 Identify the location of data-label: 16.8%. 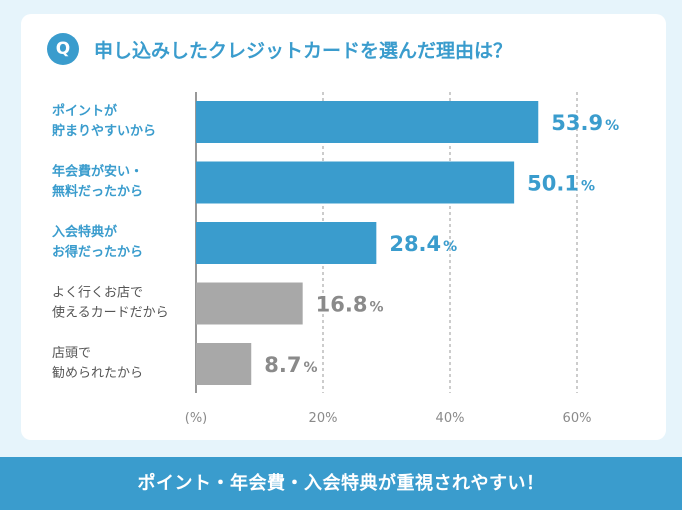
(350, 305).